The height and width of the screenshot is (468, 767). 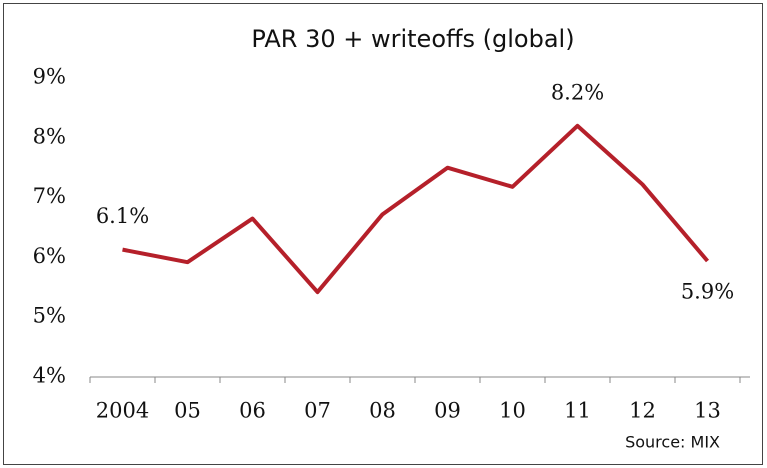 What do you see at coordinates (49, 196) in the screenshot?
I see `y-tick-label: 7%` at bounding box center [49, 196].